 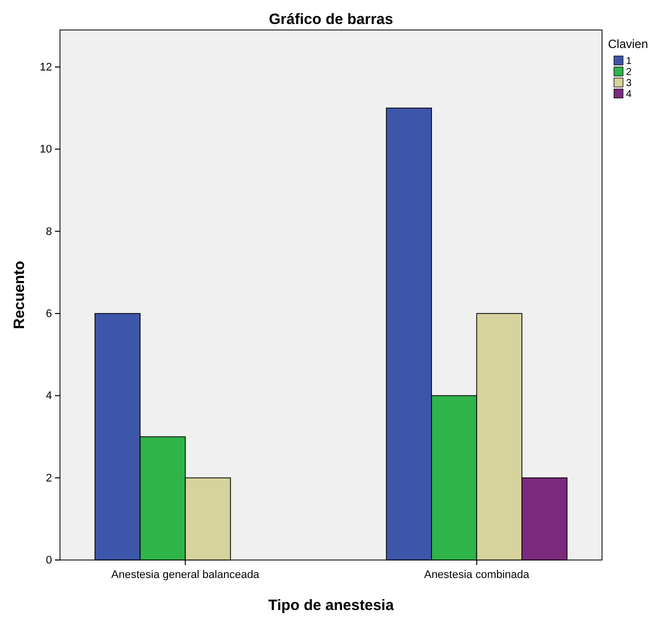 I want to click on y-axis-title: Recuento, so click(x=19, y=295).